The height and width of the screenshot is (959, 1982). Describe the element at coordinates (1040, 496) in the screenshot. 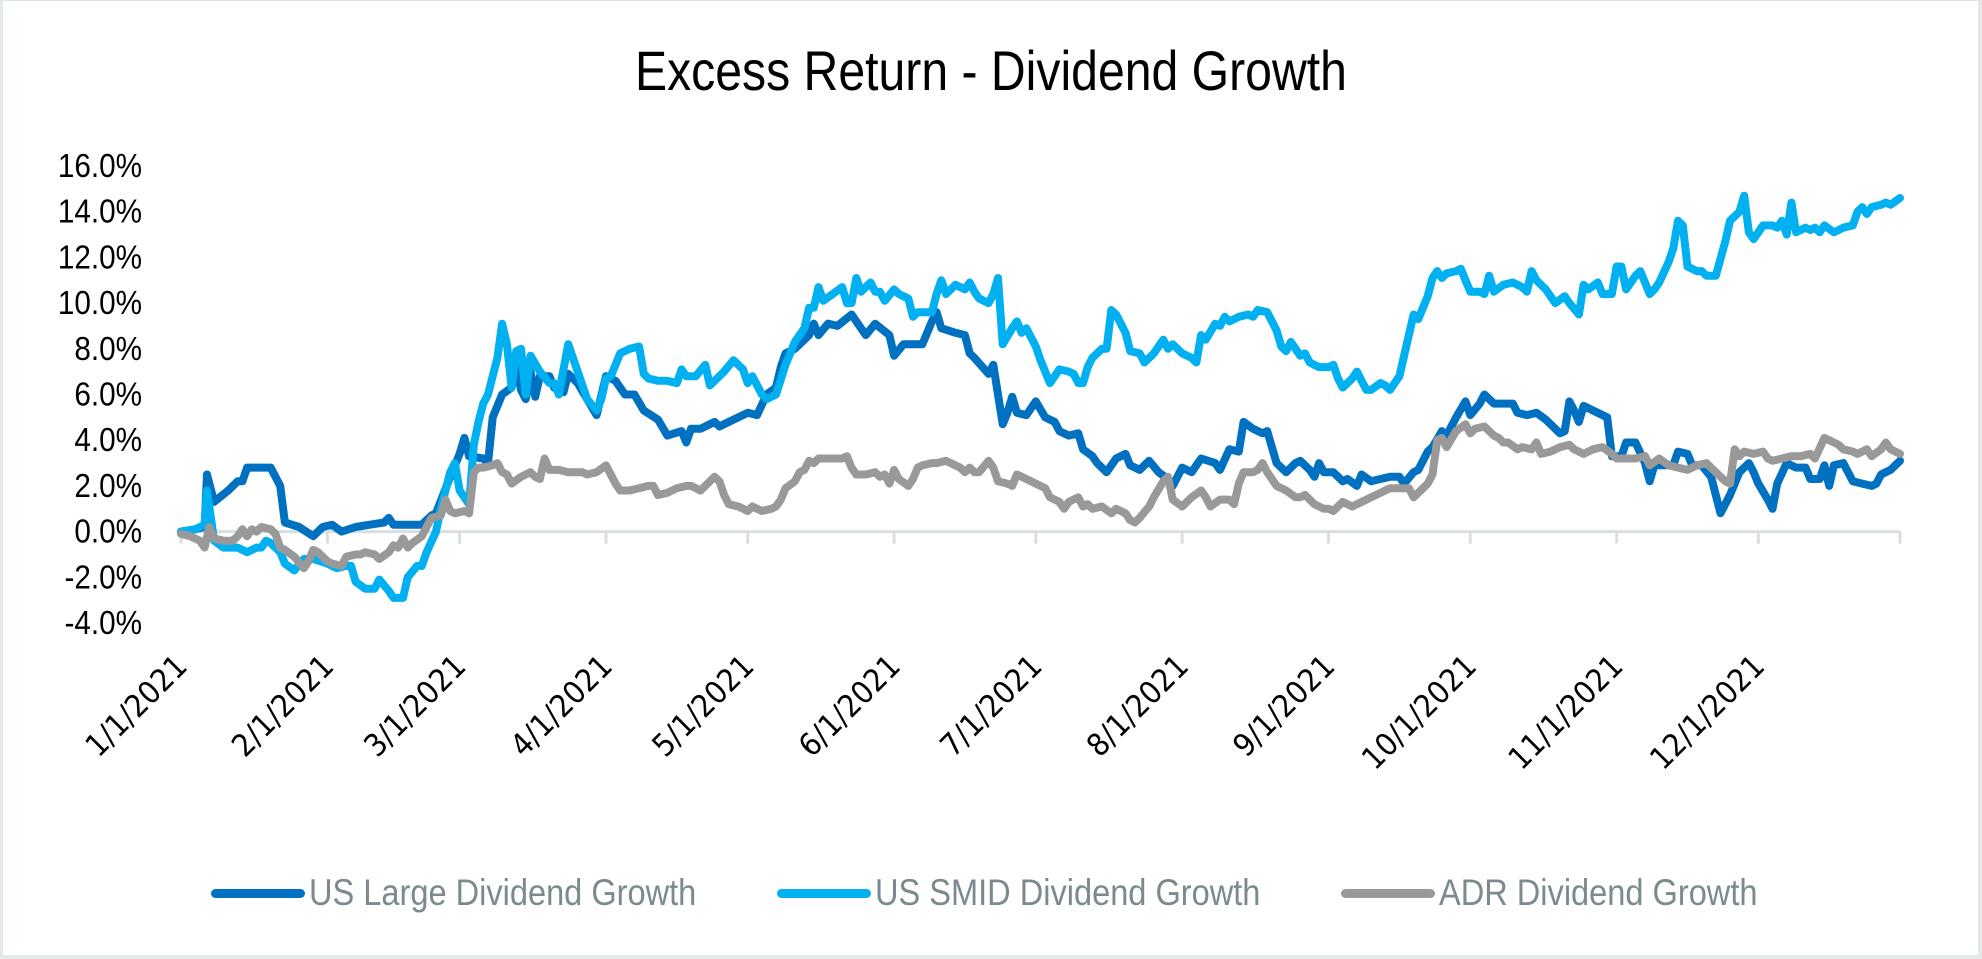

I see `series-line-adr-dividend-growth` at that location.